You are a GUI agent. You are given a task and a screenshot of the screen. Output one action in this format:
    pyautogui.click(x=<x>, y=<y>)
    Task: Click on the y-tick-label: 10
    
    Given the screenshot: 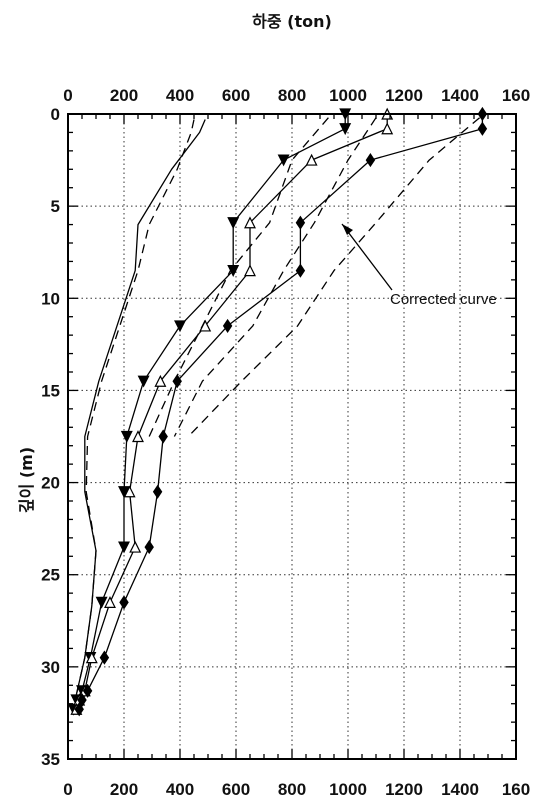 What is the action you would take?
    pyautogui.click(x=50, y=298)
    